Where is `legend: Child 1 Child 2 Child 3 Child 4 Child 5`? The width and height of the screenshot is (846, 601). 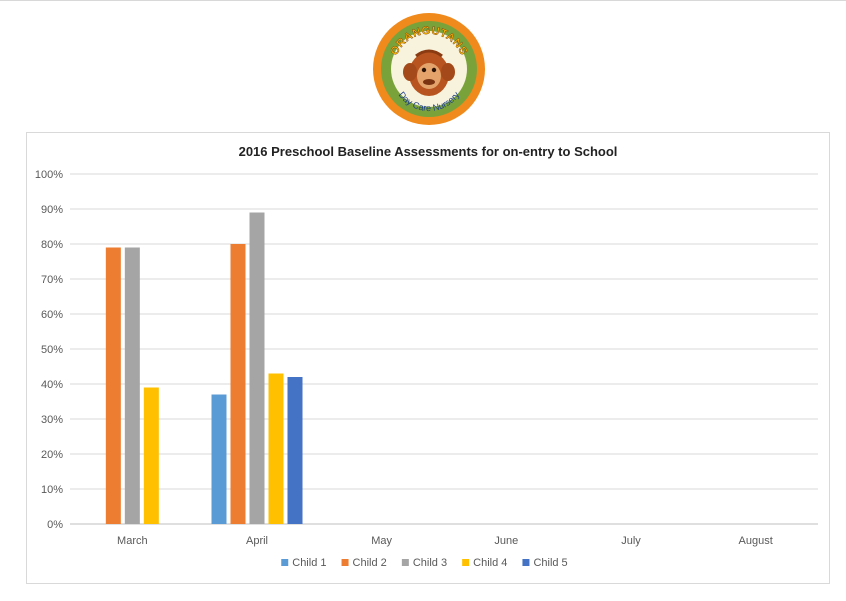 legend: Child 1 Child 2 Child 3 Child 4 Child 5 is located at coordinates (424, 563).